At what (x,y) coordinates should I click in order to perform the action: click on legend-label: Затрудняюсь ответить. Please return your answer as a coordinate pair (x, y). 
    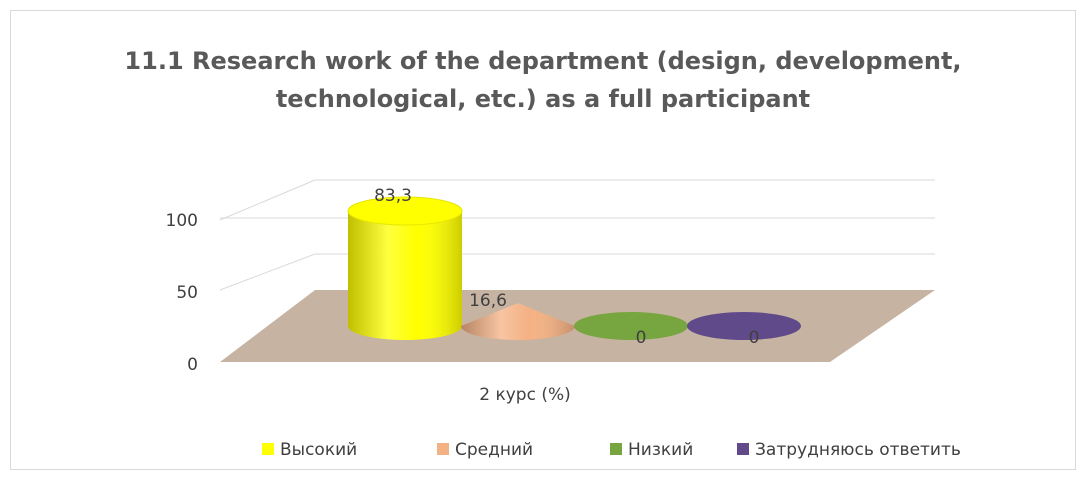
    Looking at the image, I should click on (858, 450).